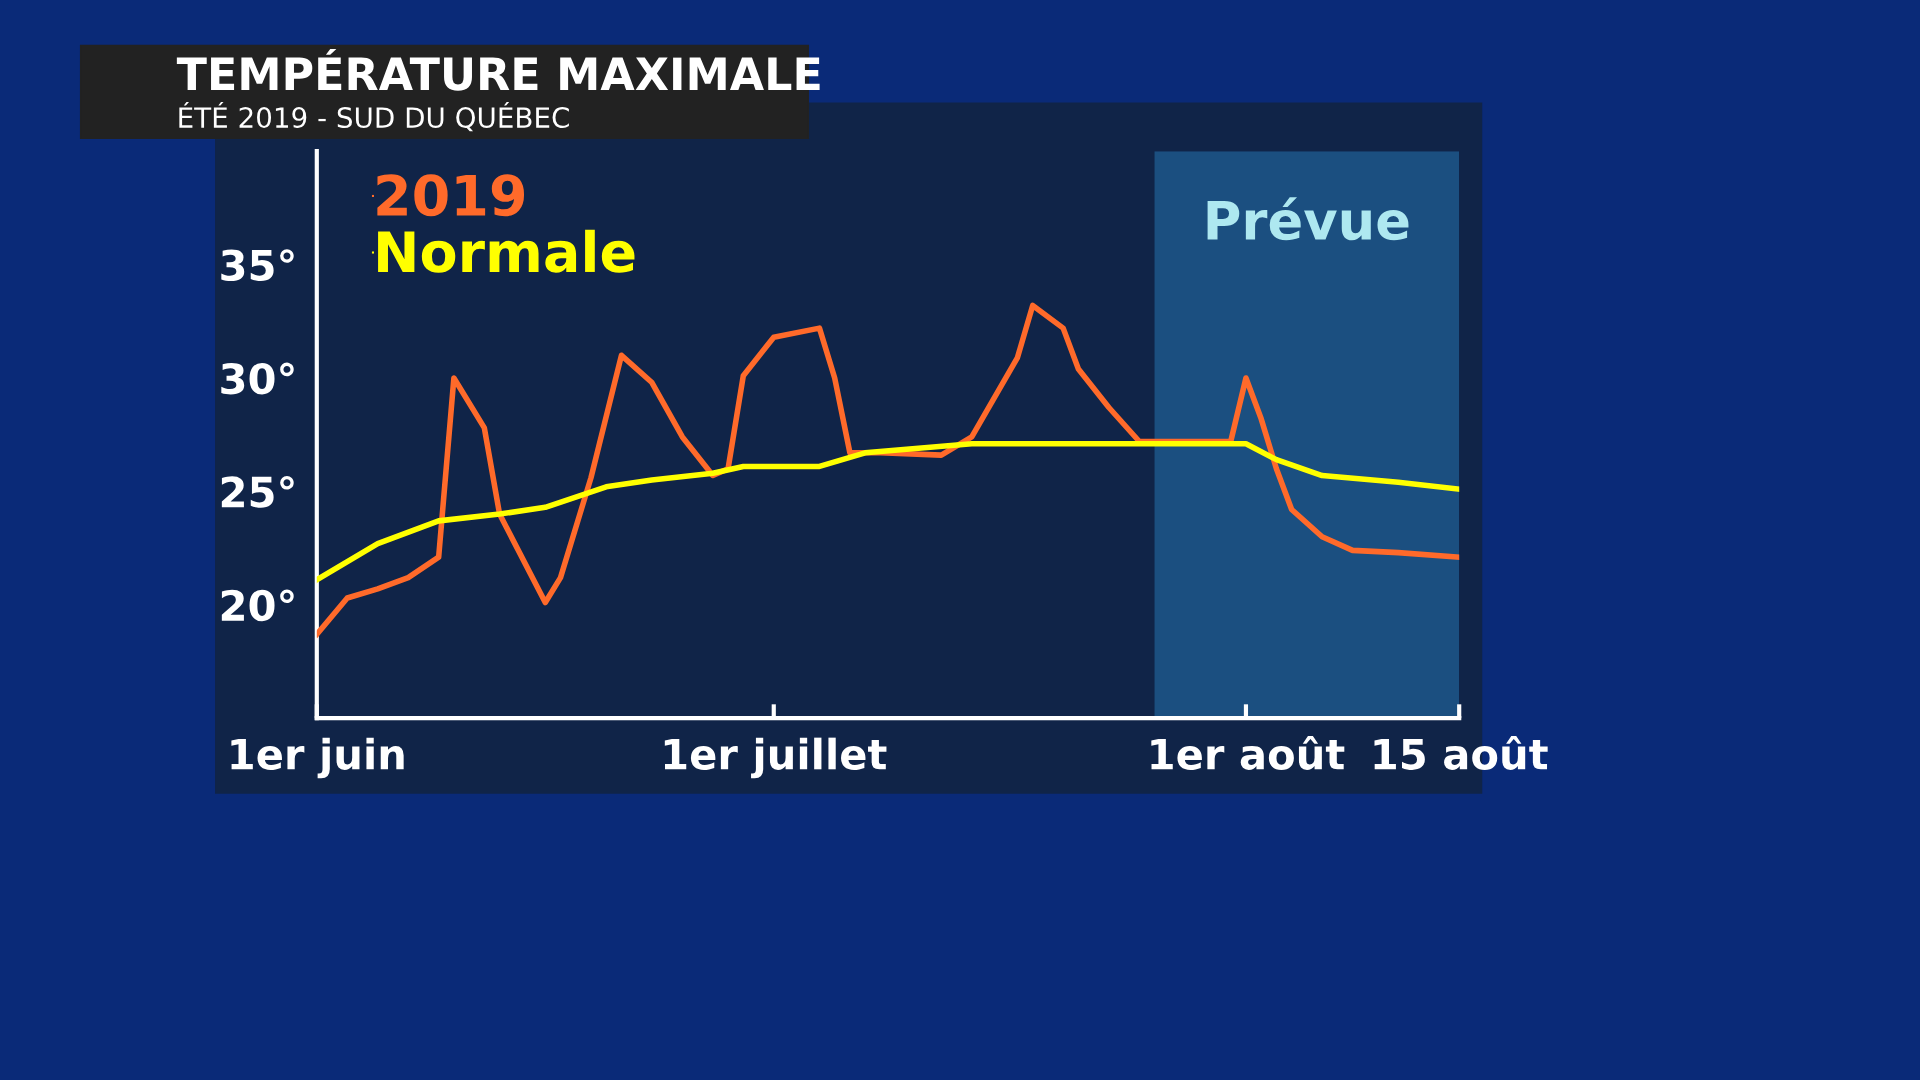 The width and height of the screenshot is (1920, 1080). What do you see at coordinates (257, 492) in the screenshot?
I see `y-tick-label: 25°` at bounding box center [257, 492].